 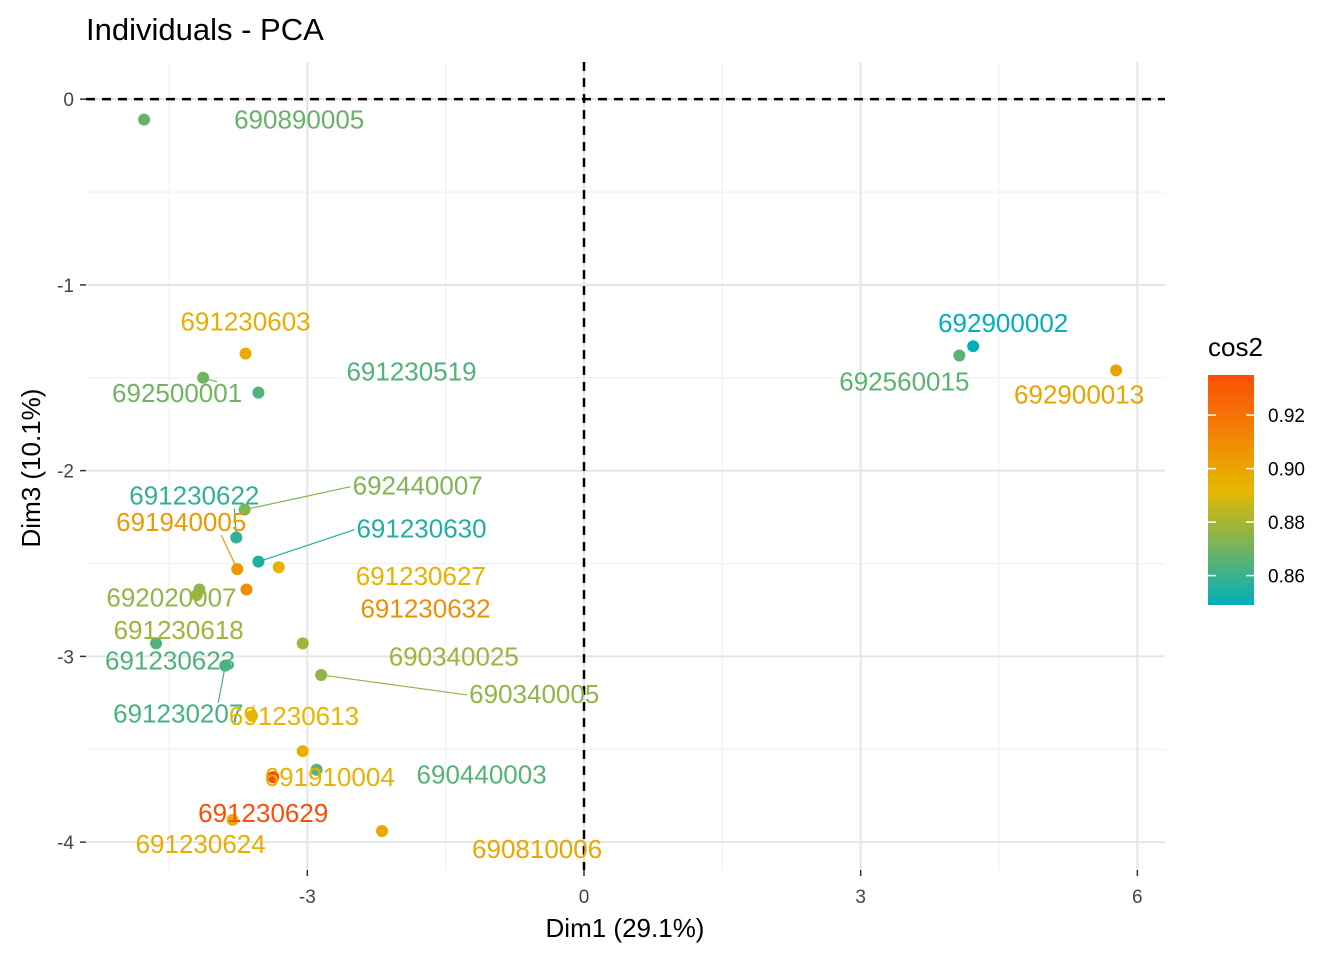 I want to click on legend: cos2 0.86 0.88 0.90 0.92, so click(x=1256, y=468).